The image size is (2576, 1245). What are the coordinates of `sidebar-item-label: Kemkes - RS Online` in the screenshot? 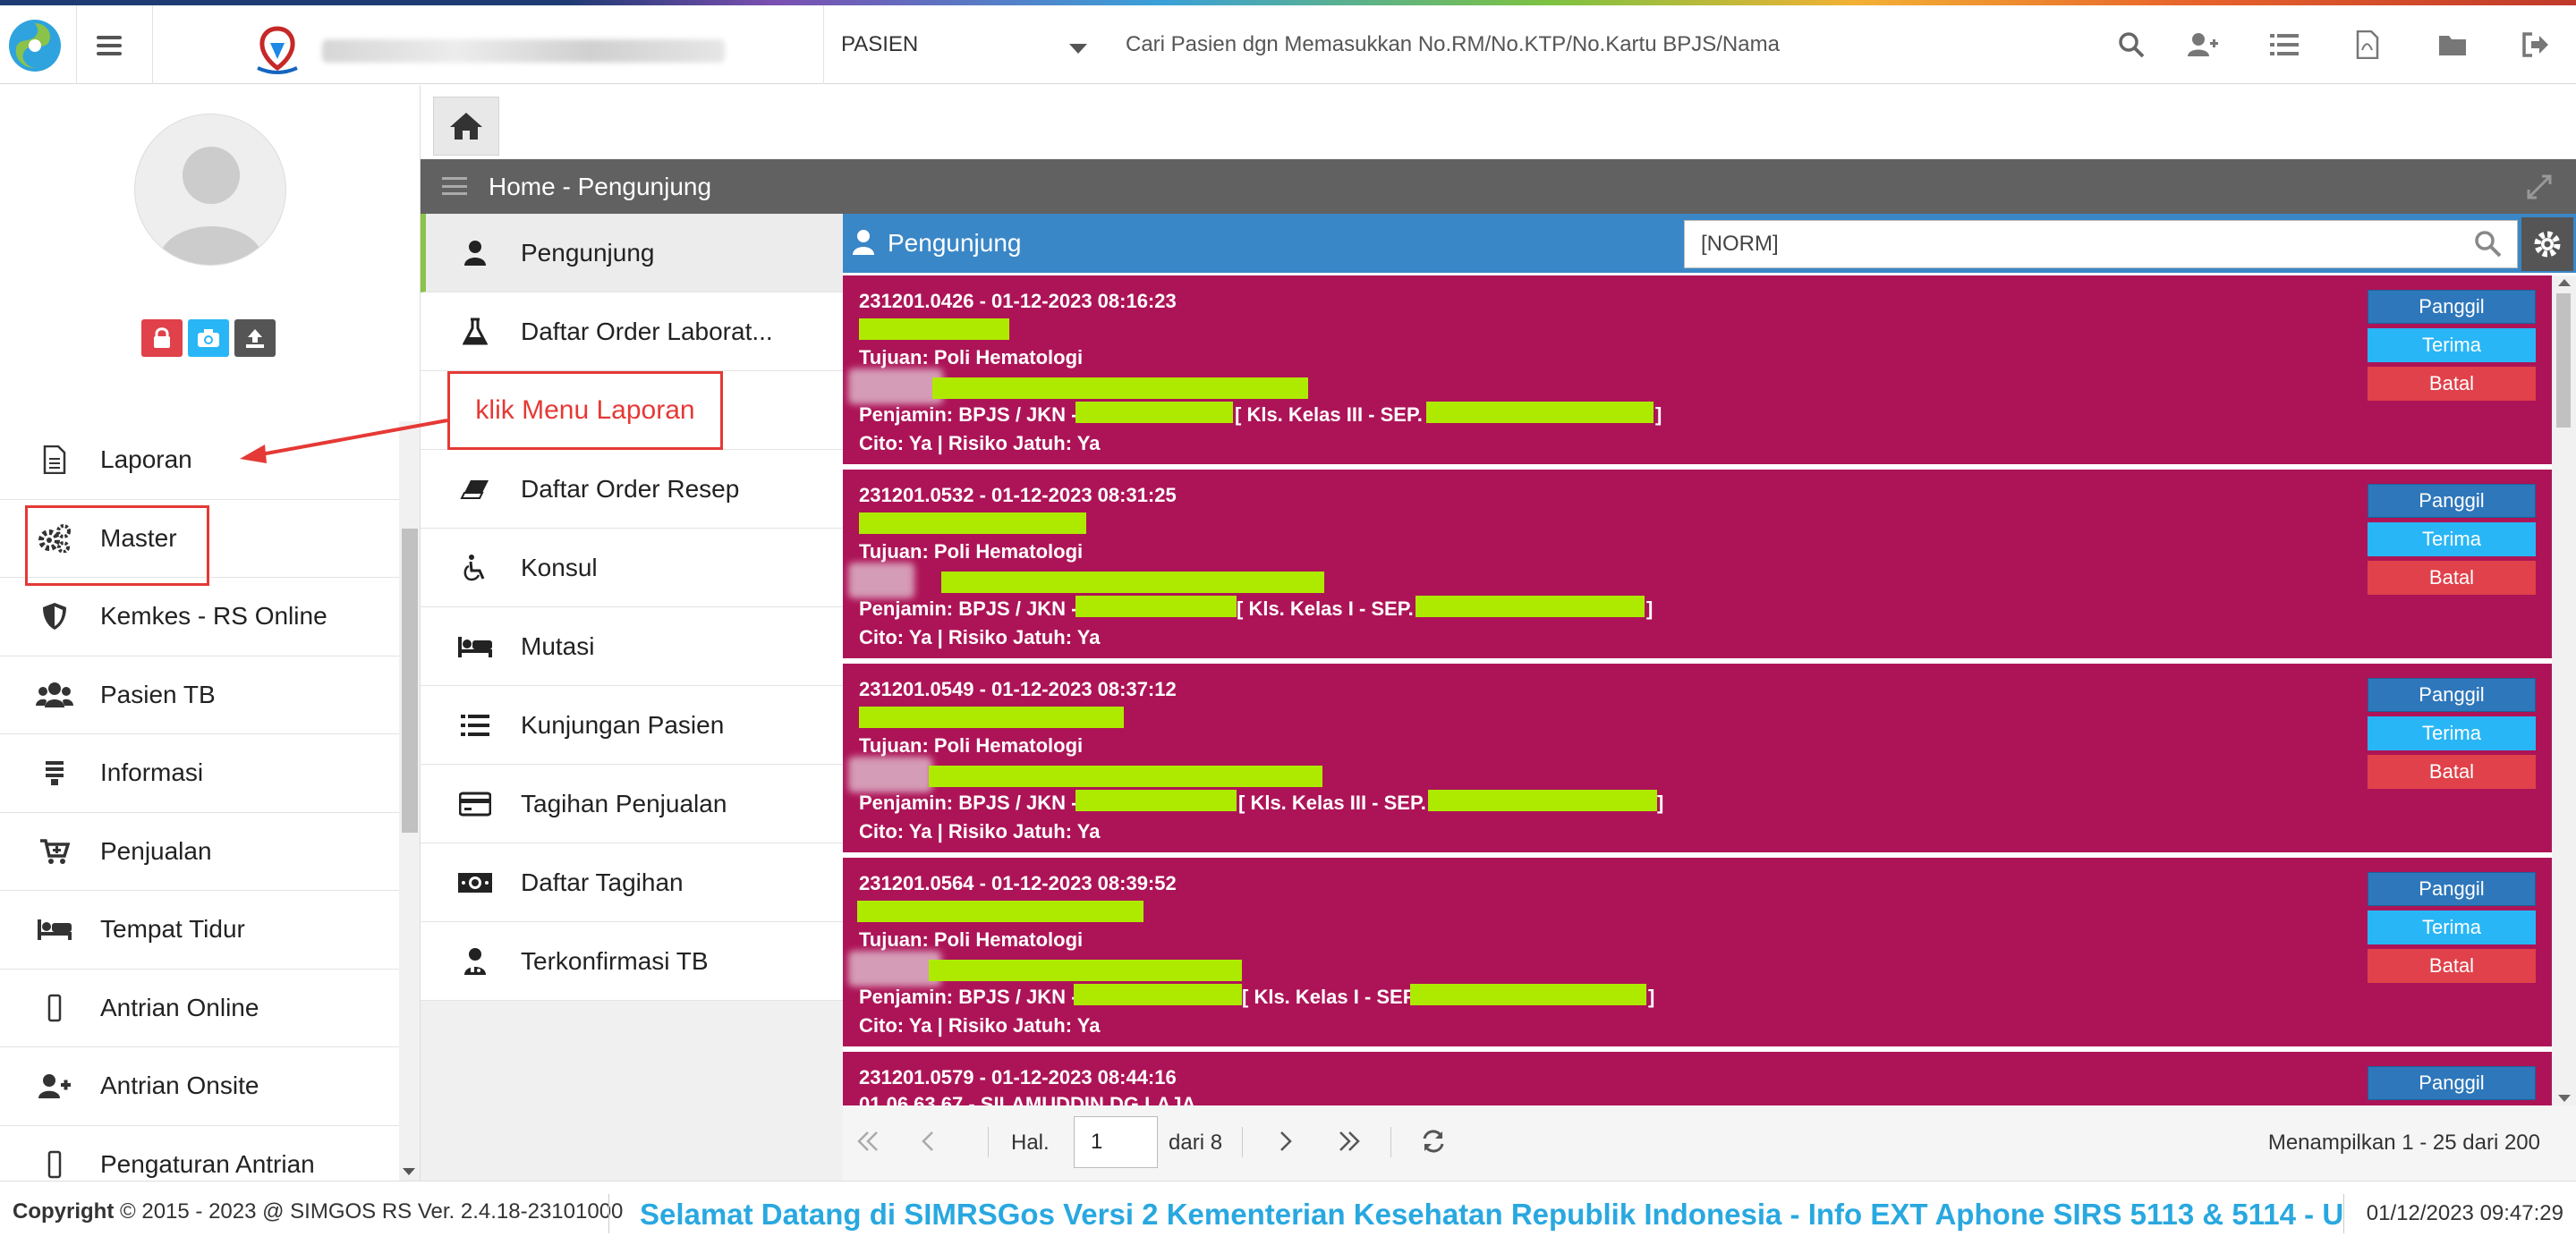 It's located at (213, 616).